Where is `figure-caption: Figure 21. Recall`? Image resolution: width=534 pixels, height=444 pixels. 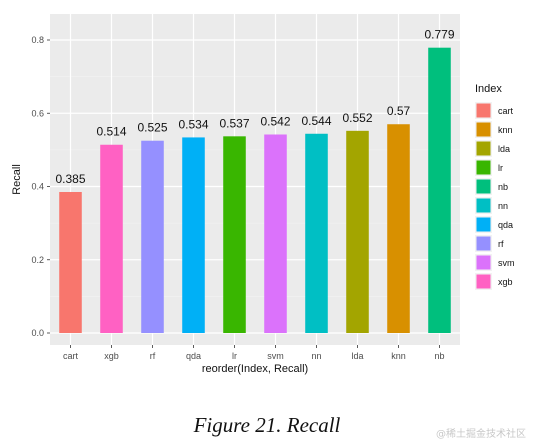
figure-caption: Figure 21. Recall is located at coordinates (267, 425).